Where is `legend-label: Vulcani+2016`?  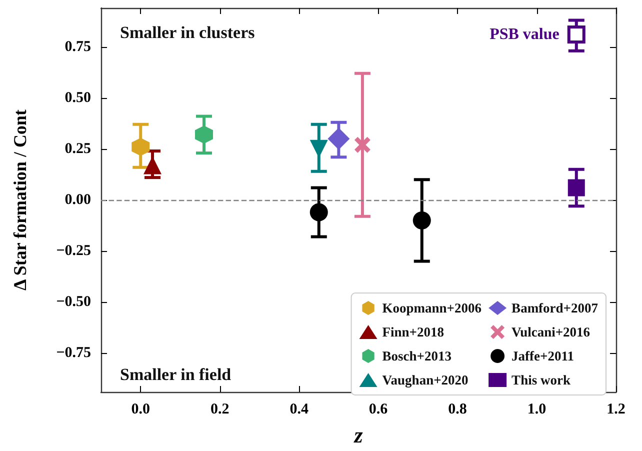 legend-label: Vulcani+2016 is located at coordinates (551, 332).